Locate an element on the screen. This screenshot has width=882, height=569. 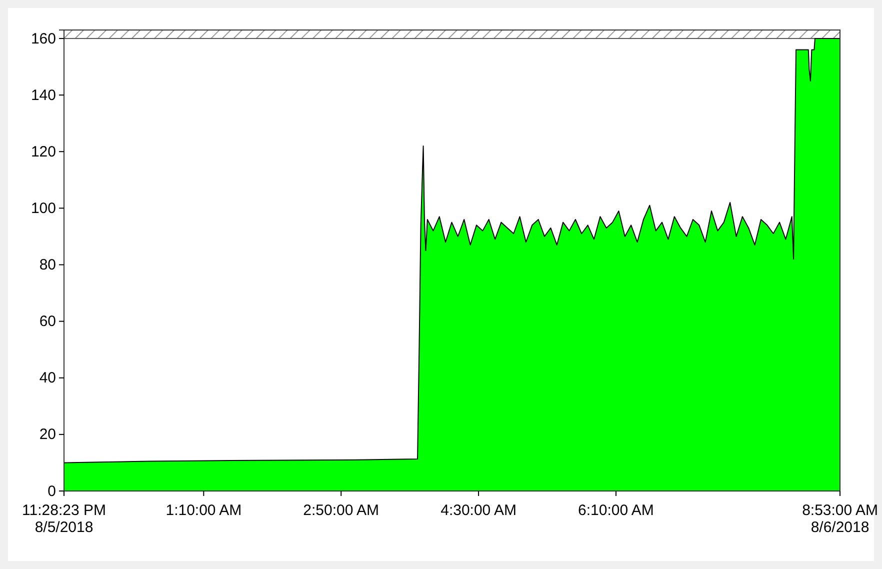
y-tick-label: 60 is located at coordinates (47, 321).